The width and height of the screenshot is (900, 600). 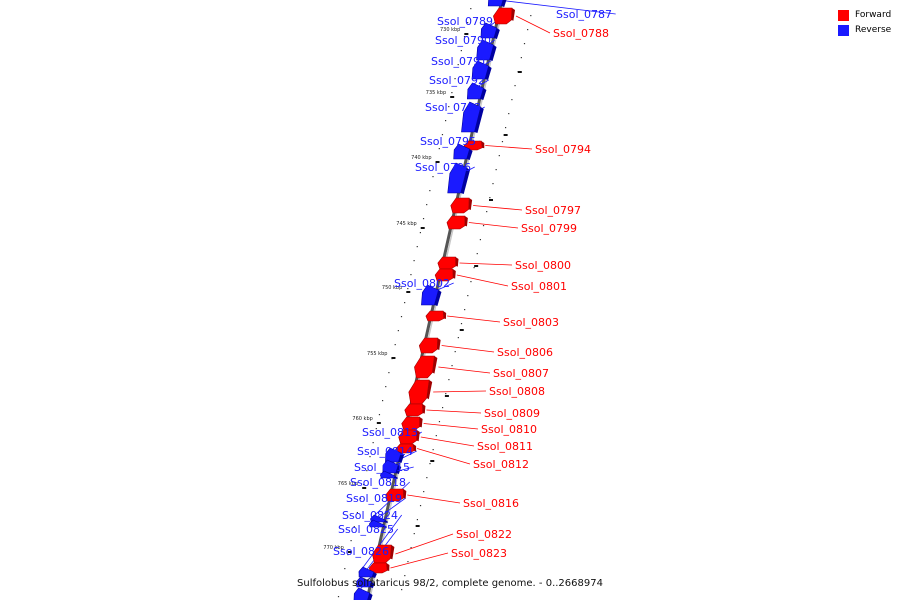 I want to click on gene-label-ssol_0802: Ssol_0802, so click(x=422, y=283).